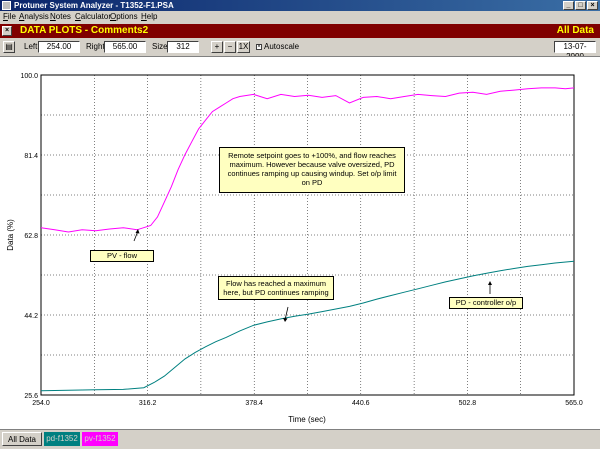 The width and height of the screenshot is (600, 449). What do you see at coordinates (144, 16) in the screenshot?
I see `menu-help-accel: H` at bounding box center [144, 16].